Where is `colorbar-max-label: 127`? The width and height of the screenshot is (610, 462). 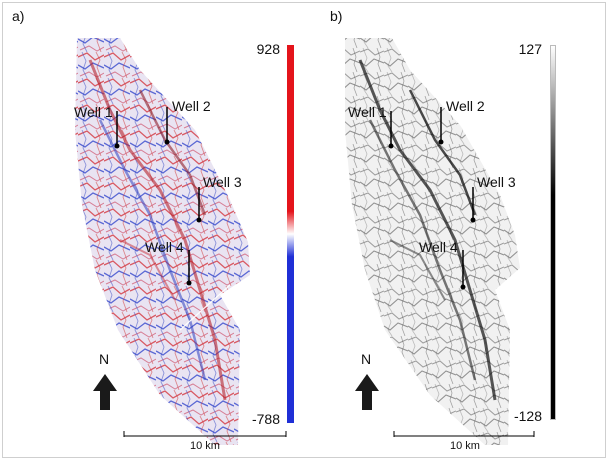
colorbar-max-label: 127 is located at coordinates (530, 49).